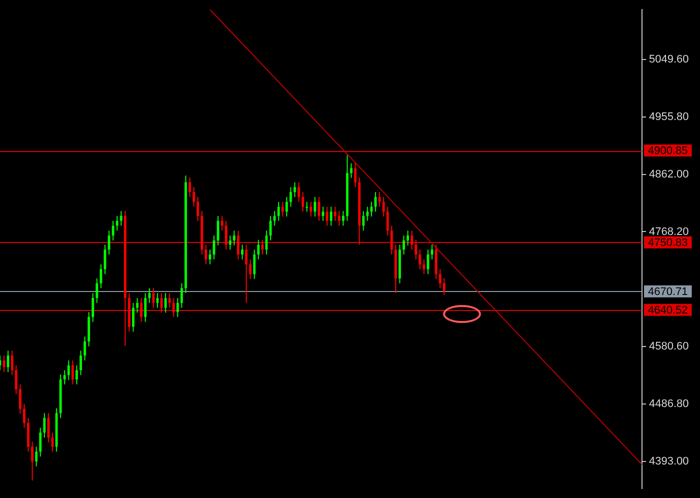  I want to click on y-tick-label: 4486.80, so click(669, 404).